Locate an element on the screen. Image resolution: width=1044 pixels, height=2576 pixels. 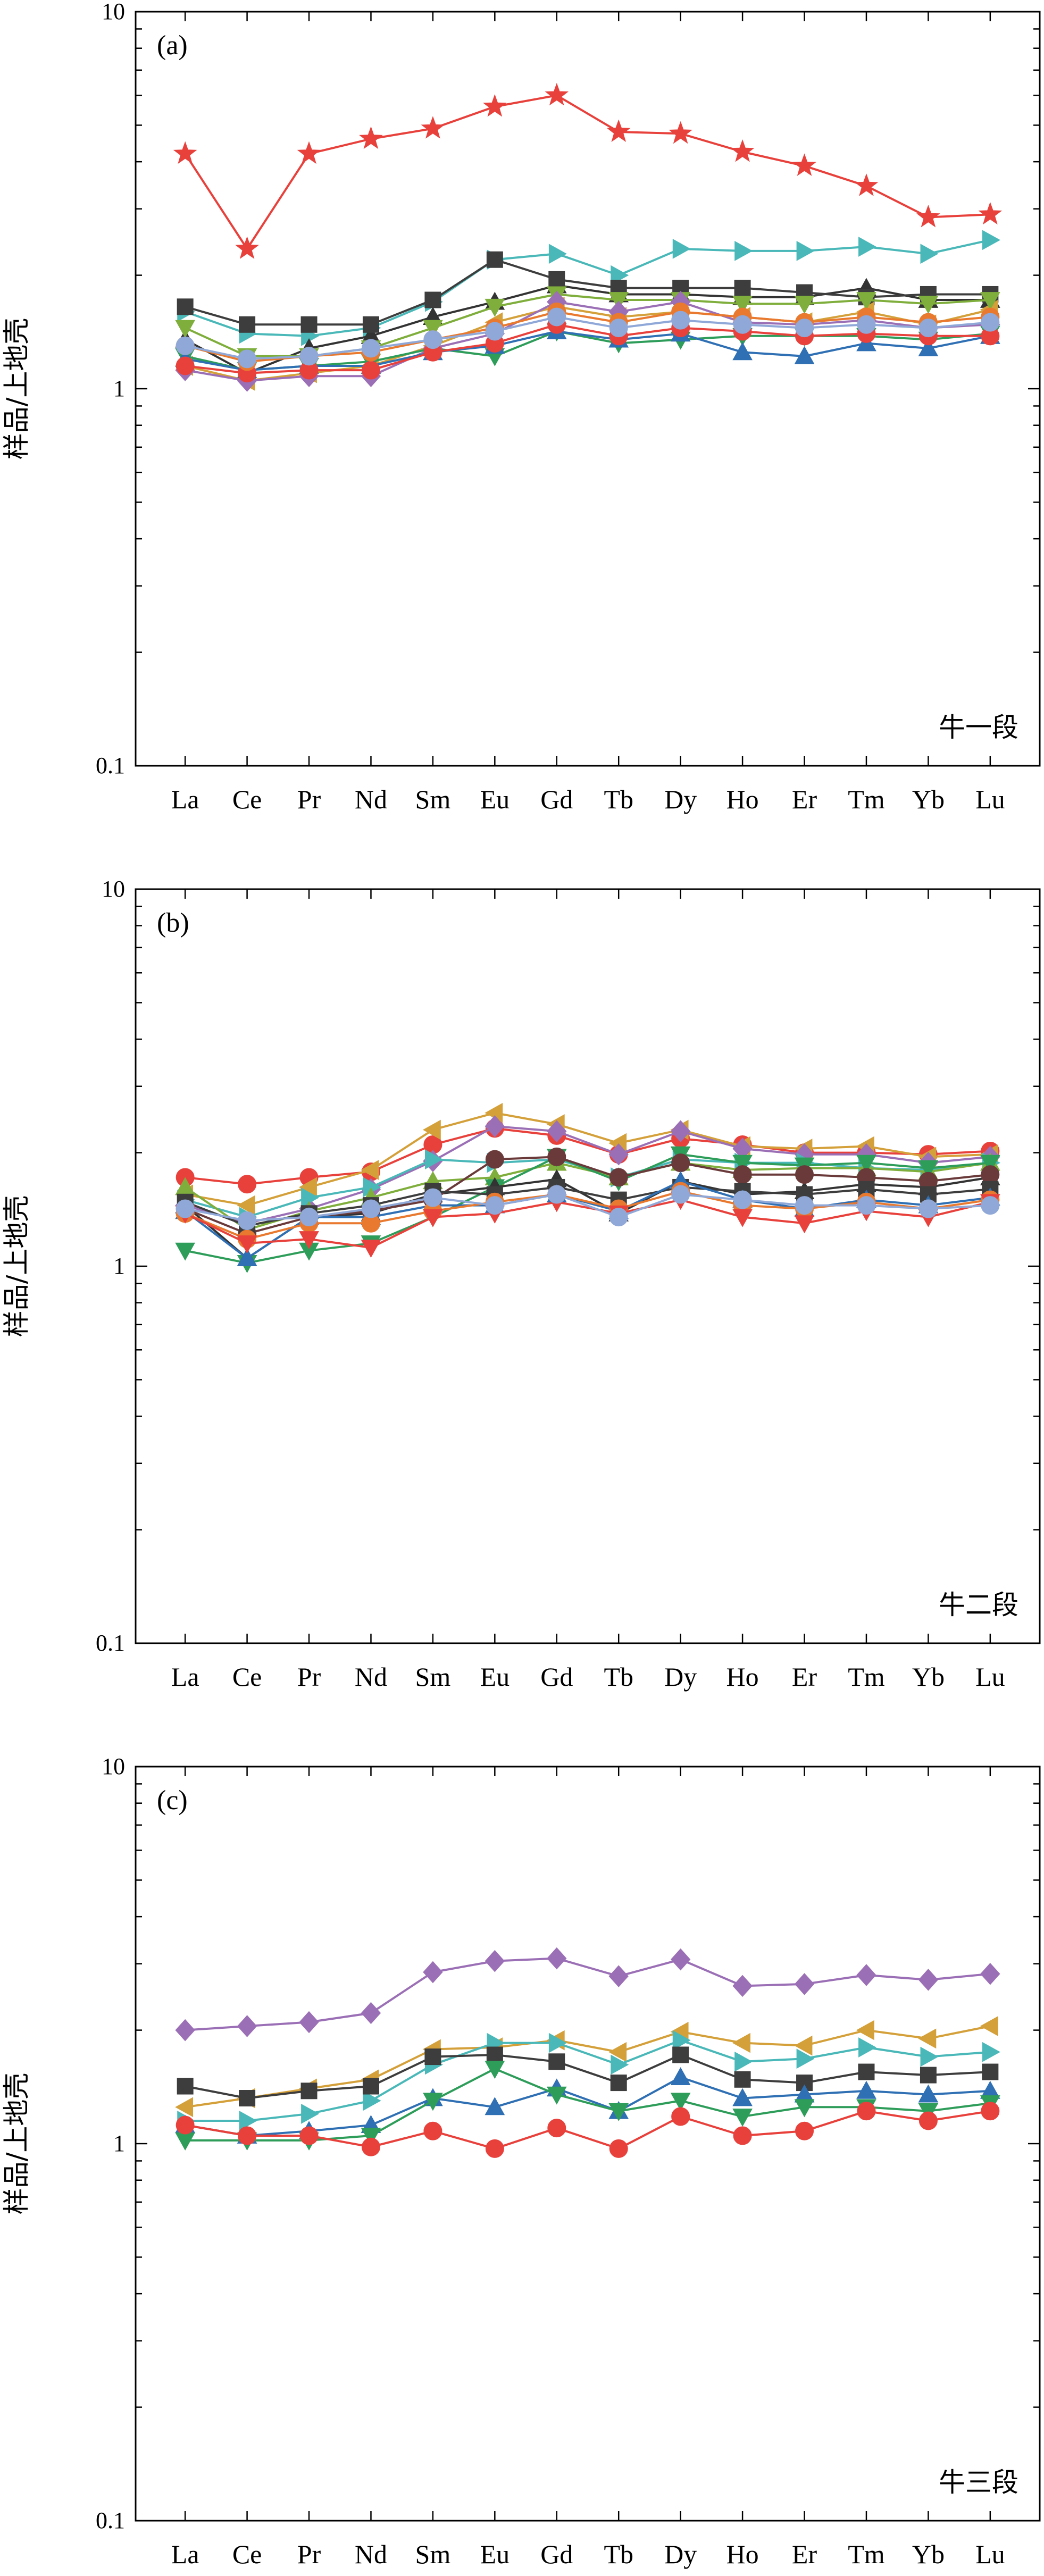
x-tick-label: Gd is located at coordinates (557, 2554).